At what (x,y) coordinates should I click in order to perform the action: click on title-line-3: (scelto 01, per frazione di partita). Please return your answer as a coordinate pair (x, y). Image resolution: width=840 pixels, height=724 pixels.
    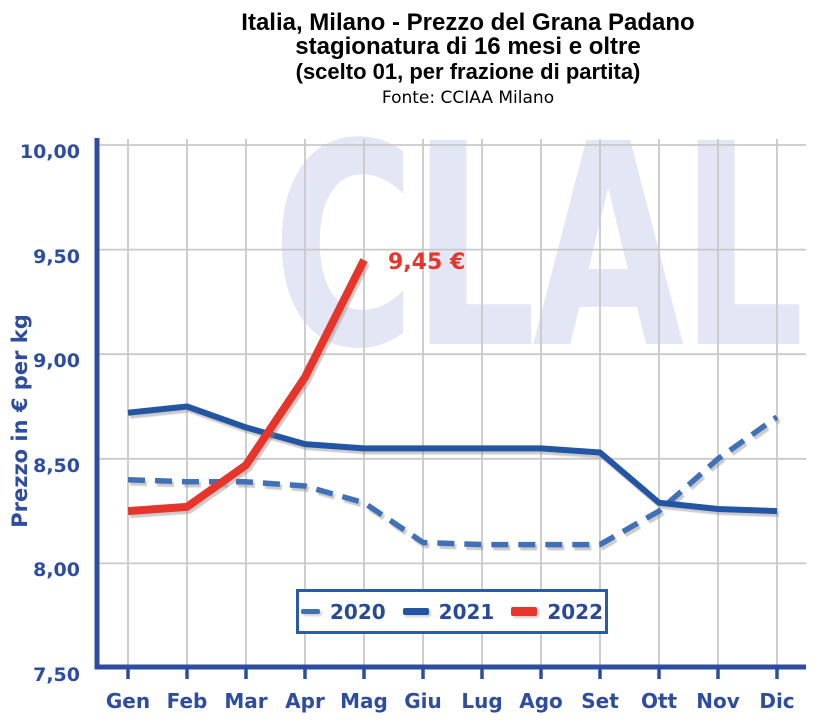
    Looking at the image, I should click on (468, 71).